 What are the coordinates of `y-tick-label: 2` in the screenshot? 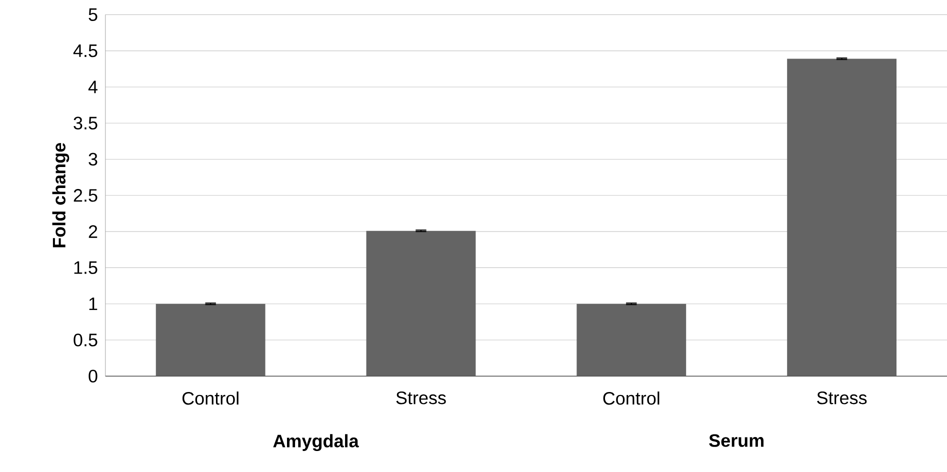 It's located at (93, 231).